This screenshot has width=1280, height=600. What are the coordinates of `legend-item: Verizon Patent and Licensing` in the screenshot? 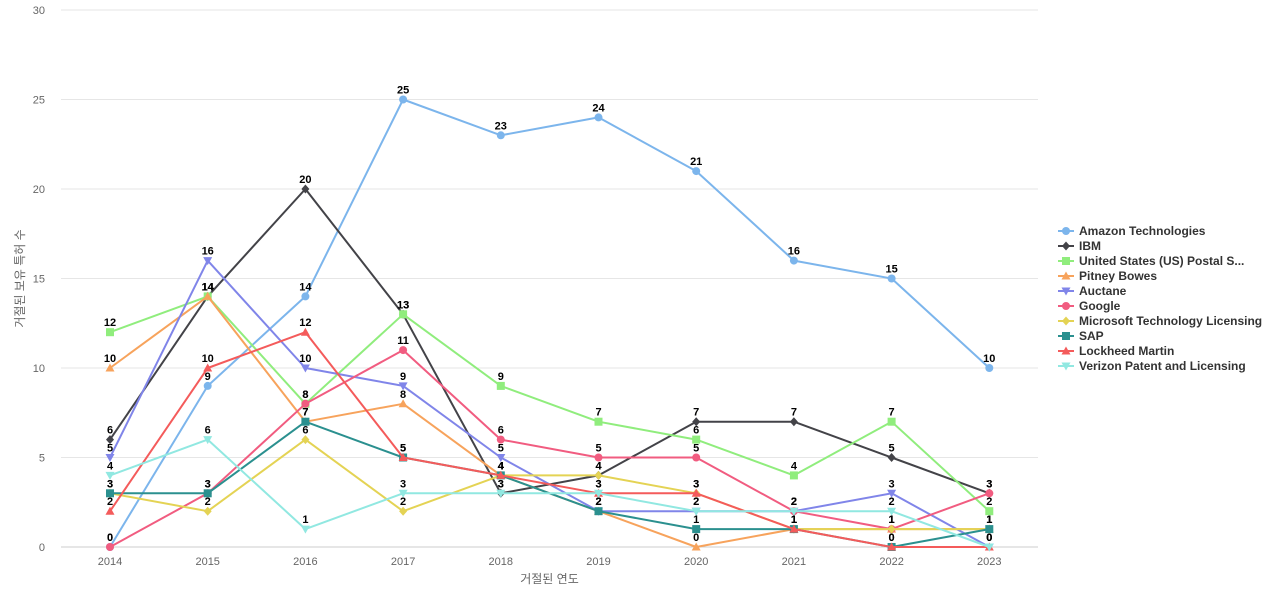 It's located at (1152, 366).